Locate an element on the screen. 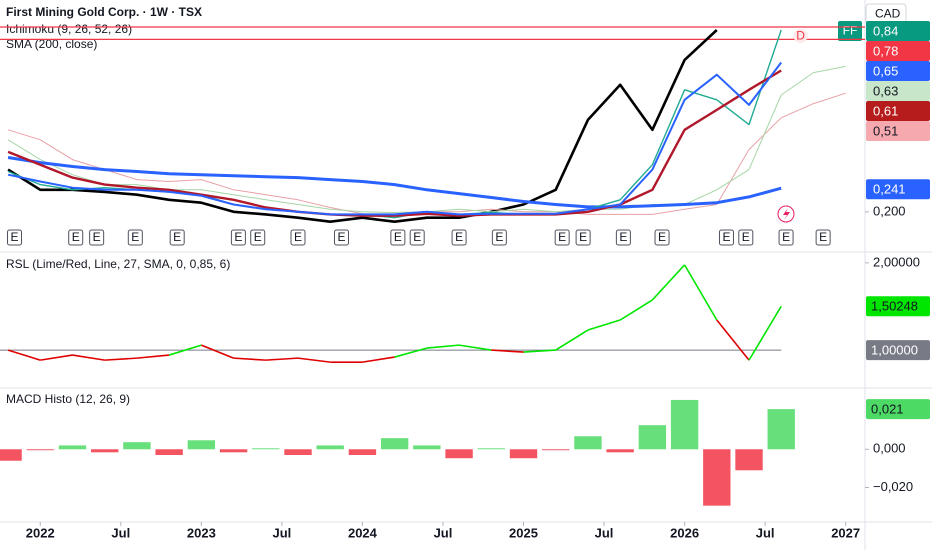 The width and height of the screenshot is (932, 550). y-tick-label: 2,00000 is located at coordinates (896, 261).